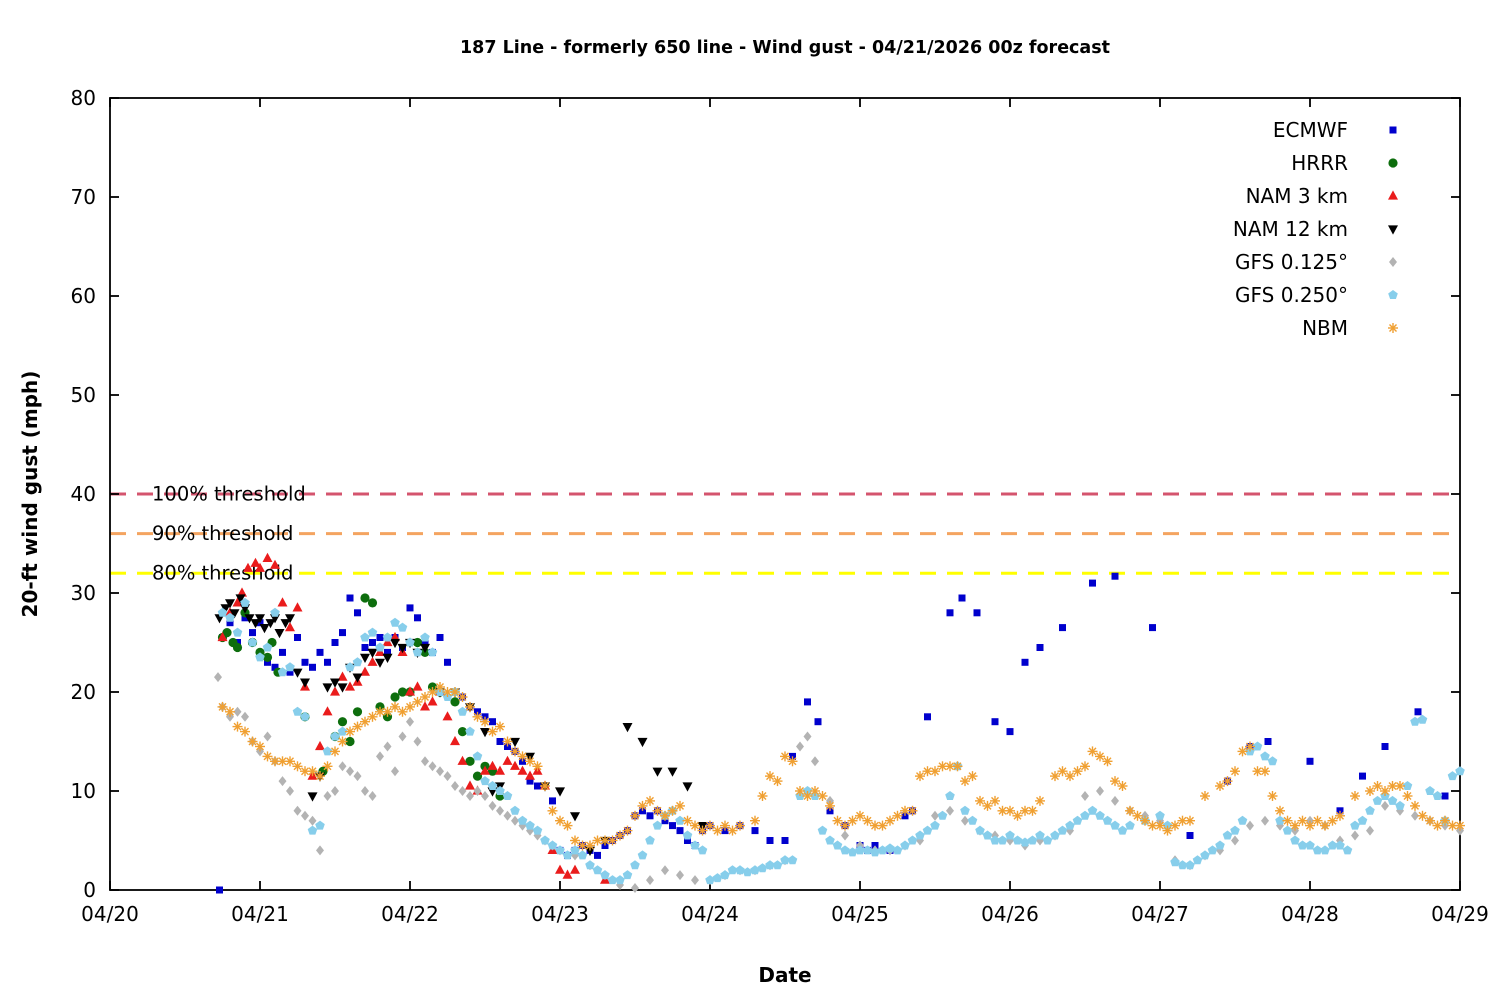  What do you see at coordinates (860, 914) in the screenshot?
I see `x-tick-label: 04/25` at bounding box center [860, 914].